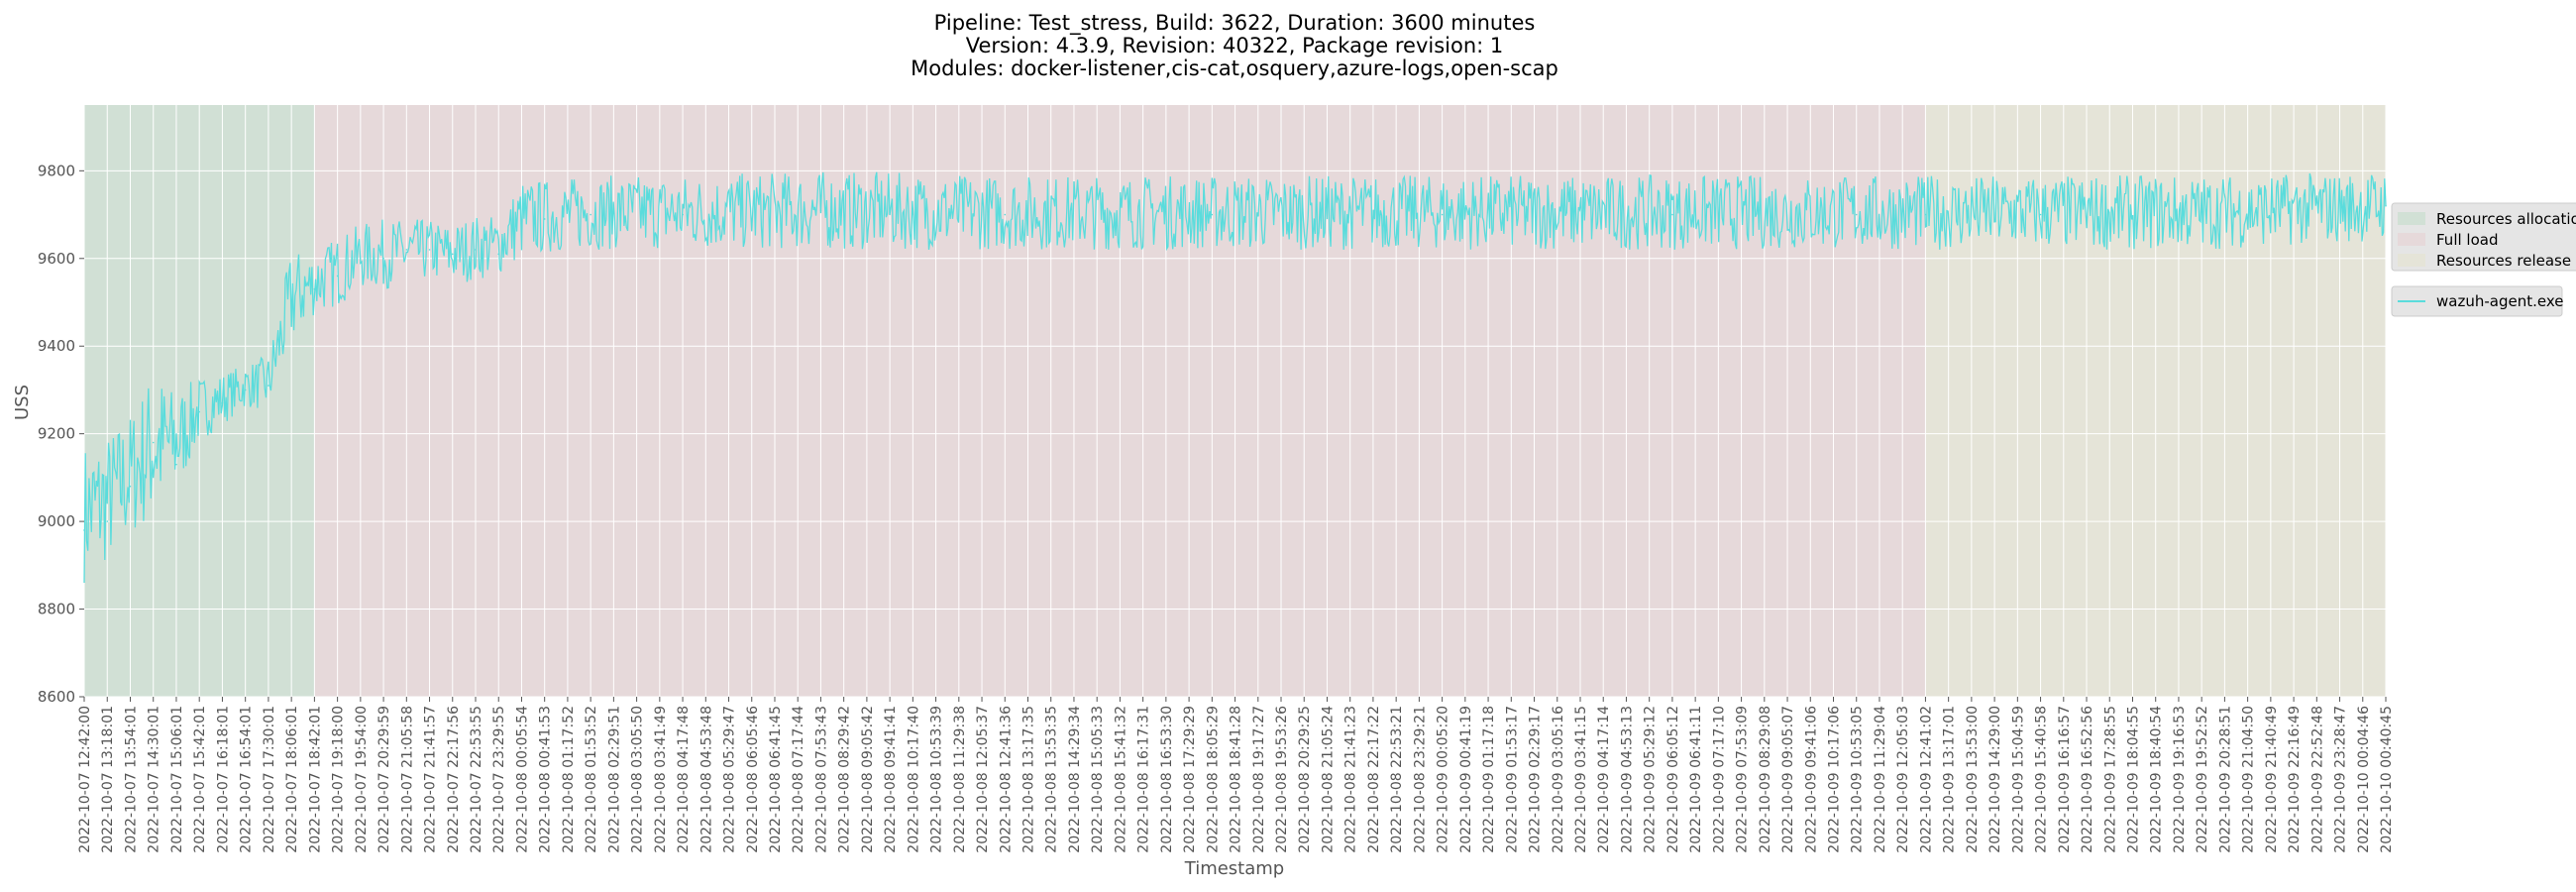 The width and height of the screenshot is (2576, 892). Describe the element at coordinates (2499, 301) in the screenshot. I see `series-legend-label: wazuh-agent.exe` at that location.